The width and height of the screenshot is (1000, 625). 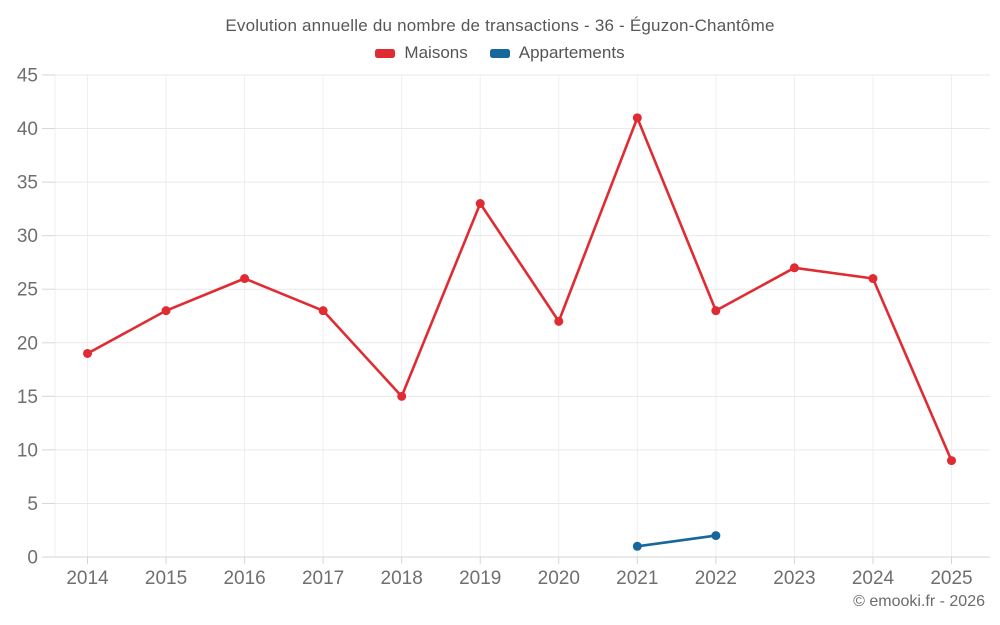 What do you see at coordinates (716, 578) in the screenshot?
I see `x-axis-label: 2022` at bounding box center [716, 578].